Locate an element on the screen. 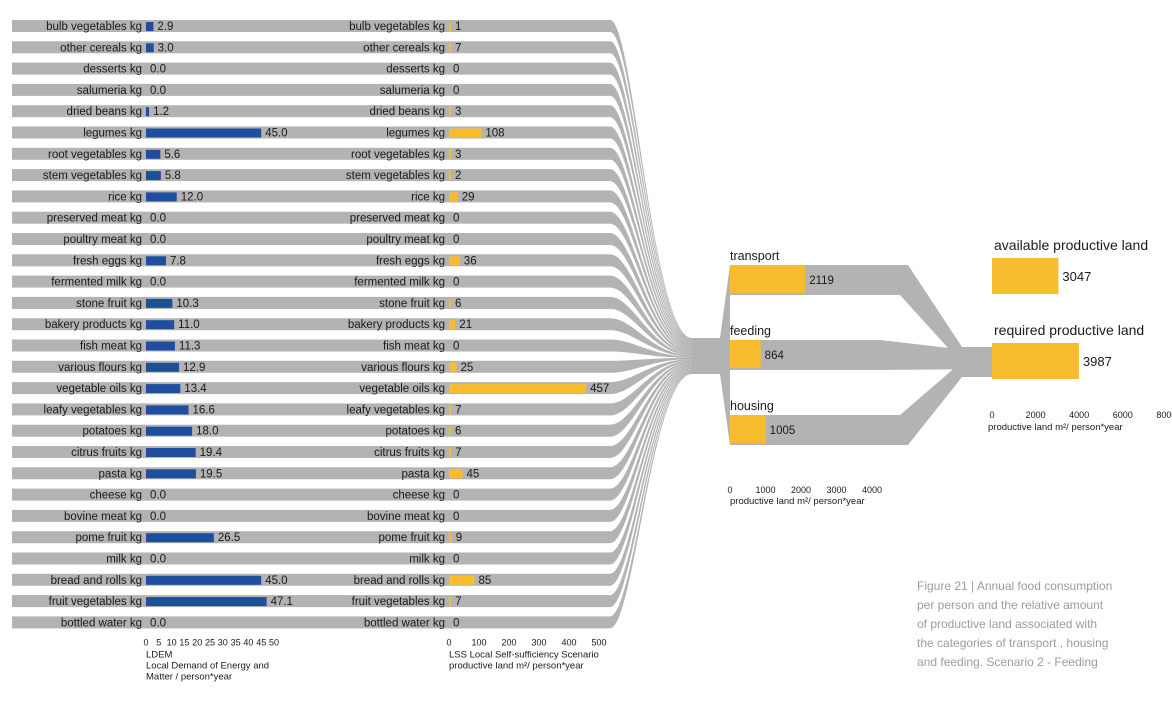 Image resolution: width=1172 pixels, height=701 pixels. lss-value-label: 36 is located at coordinates (470, 261).